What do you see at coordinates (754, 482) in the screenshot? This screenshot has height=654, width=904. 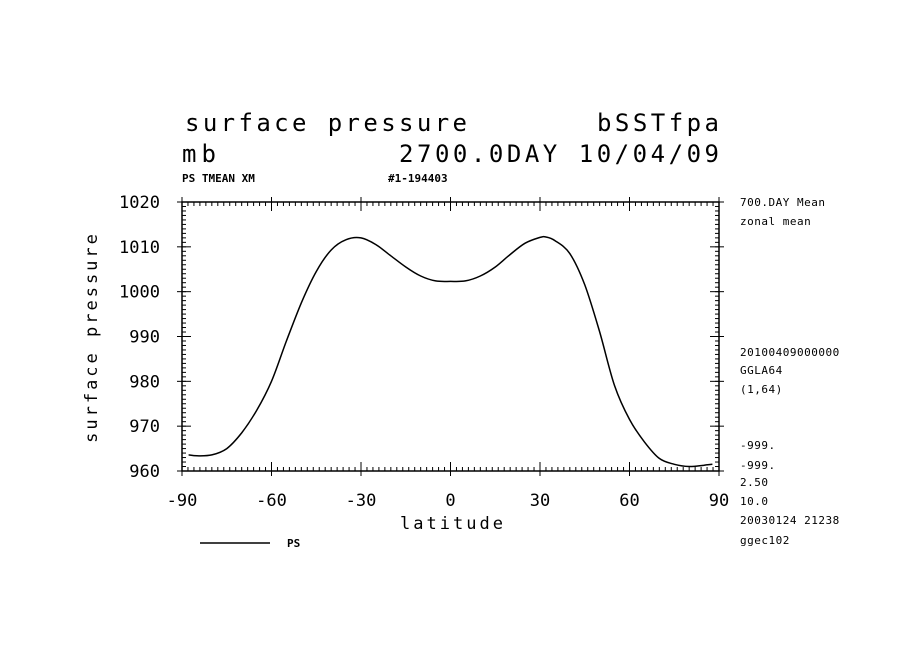 I see `side-info-interval: 2.50` at bounding box center [754, 482].